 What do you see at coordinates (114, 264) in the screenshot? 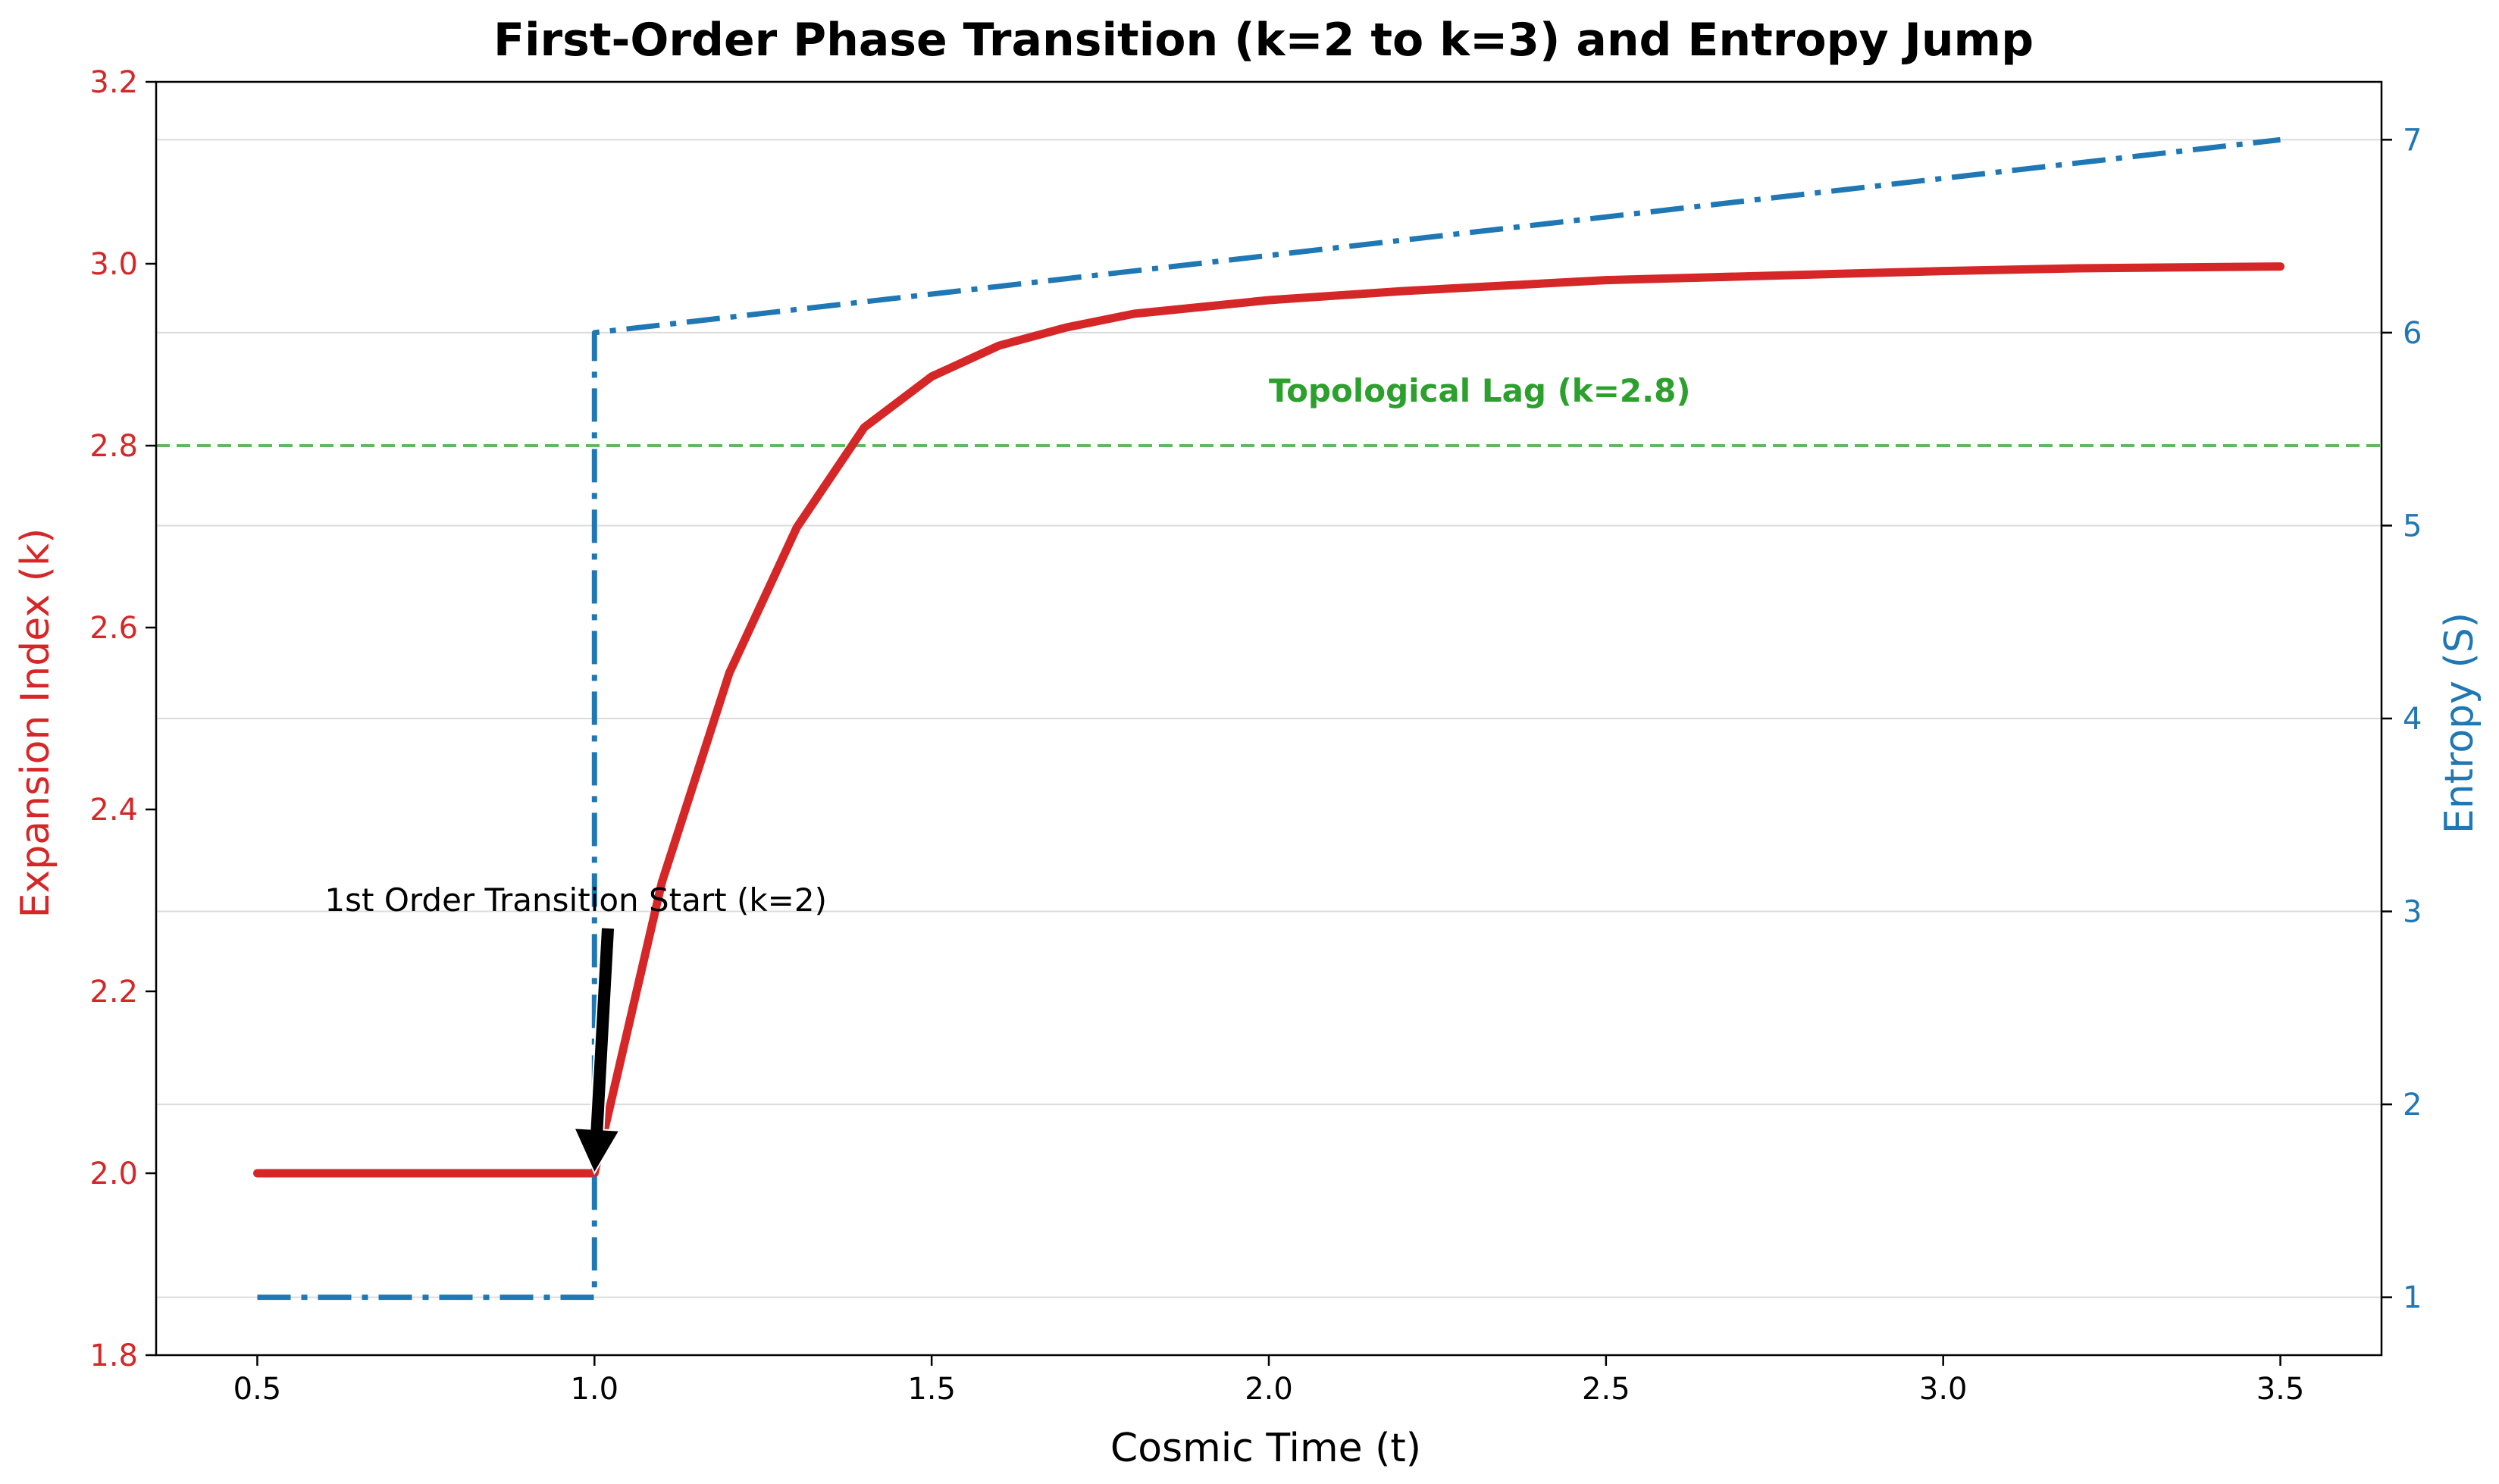
I see `y-left-tick-label: 3.0` at bounding box center [114, 264].